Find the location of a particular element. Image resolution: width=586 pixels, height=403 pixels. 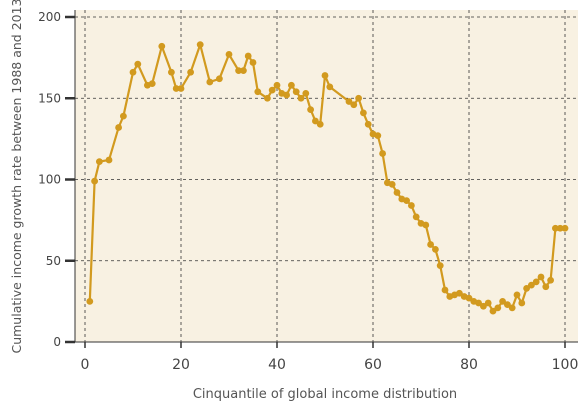

y-tick-label: 200 is located at coordinates (49, 17).